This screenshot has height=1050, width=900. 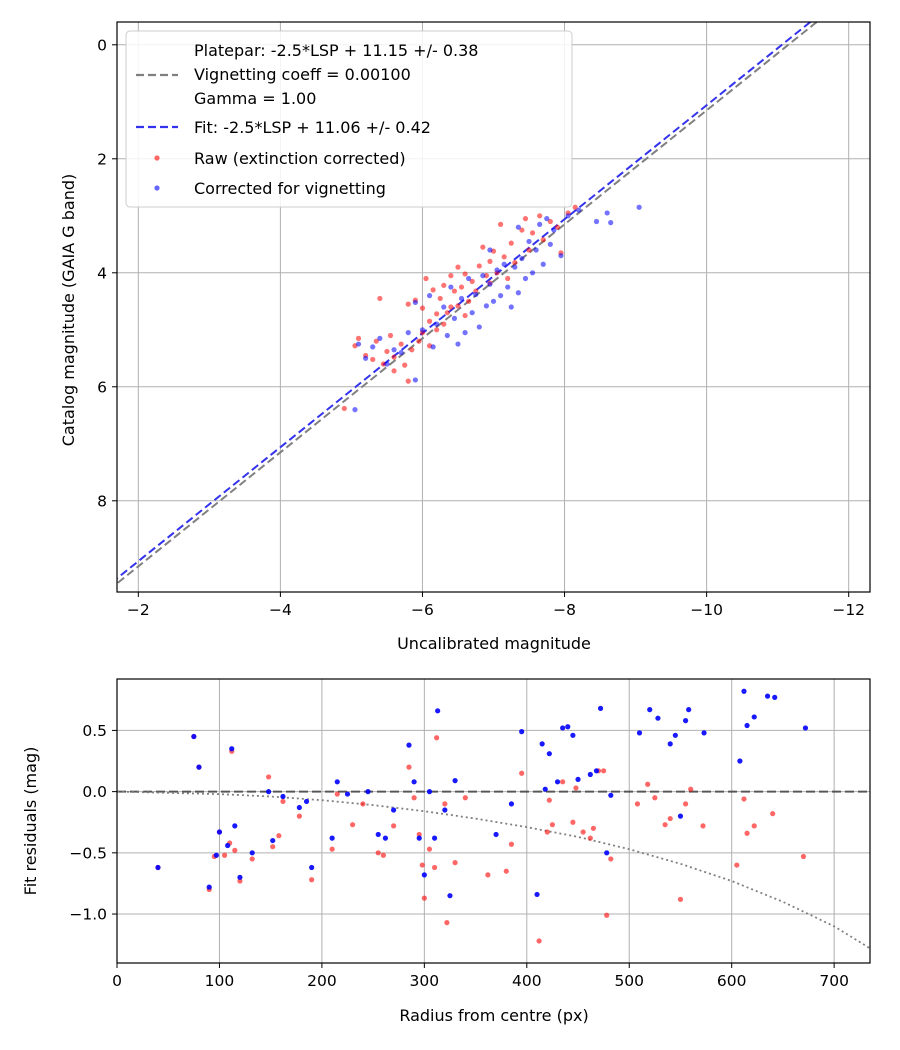 What do you see at coordinates (732, 981) in the screenshot?
I see `bottom-x-tick-label: 600` at bounding box center [732, 981].